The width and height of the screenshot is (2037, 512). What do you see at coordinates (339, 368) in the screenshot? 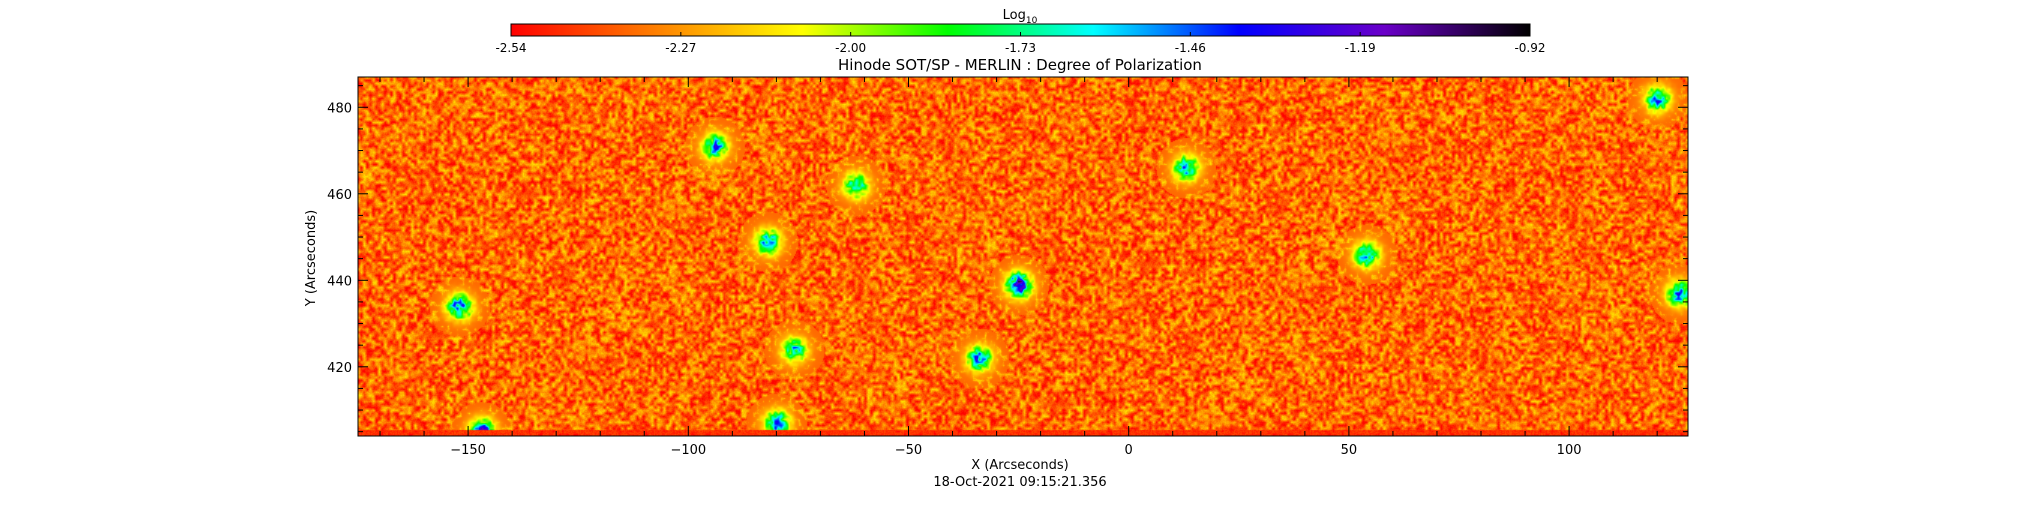
I see `y-tick-label: 420` at bounding box center [339, 368].